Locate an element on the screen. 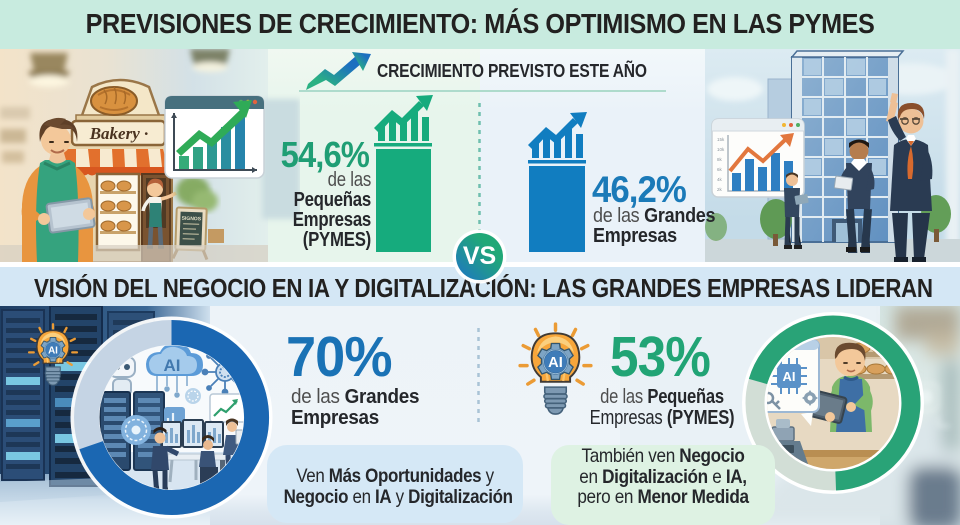 The width and height of the screenshot is (960, 525). svg-text: 4k is located at coordinates (720, 179).